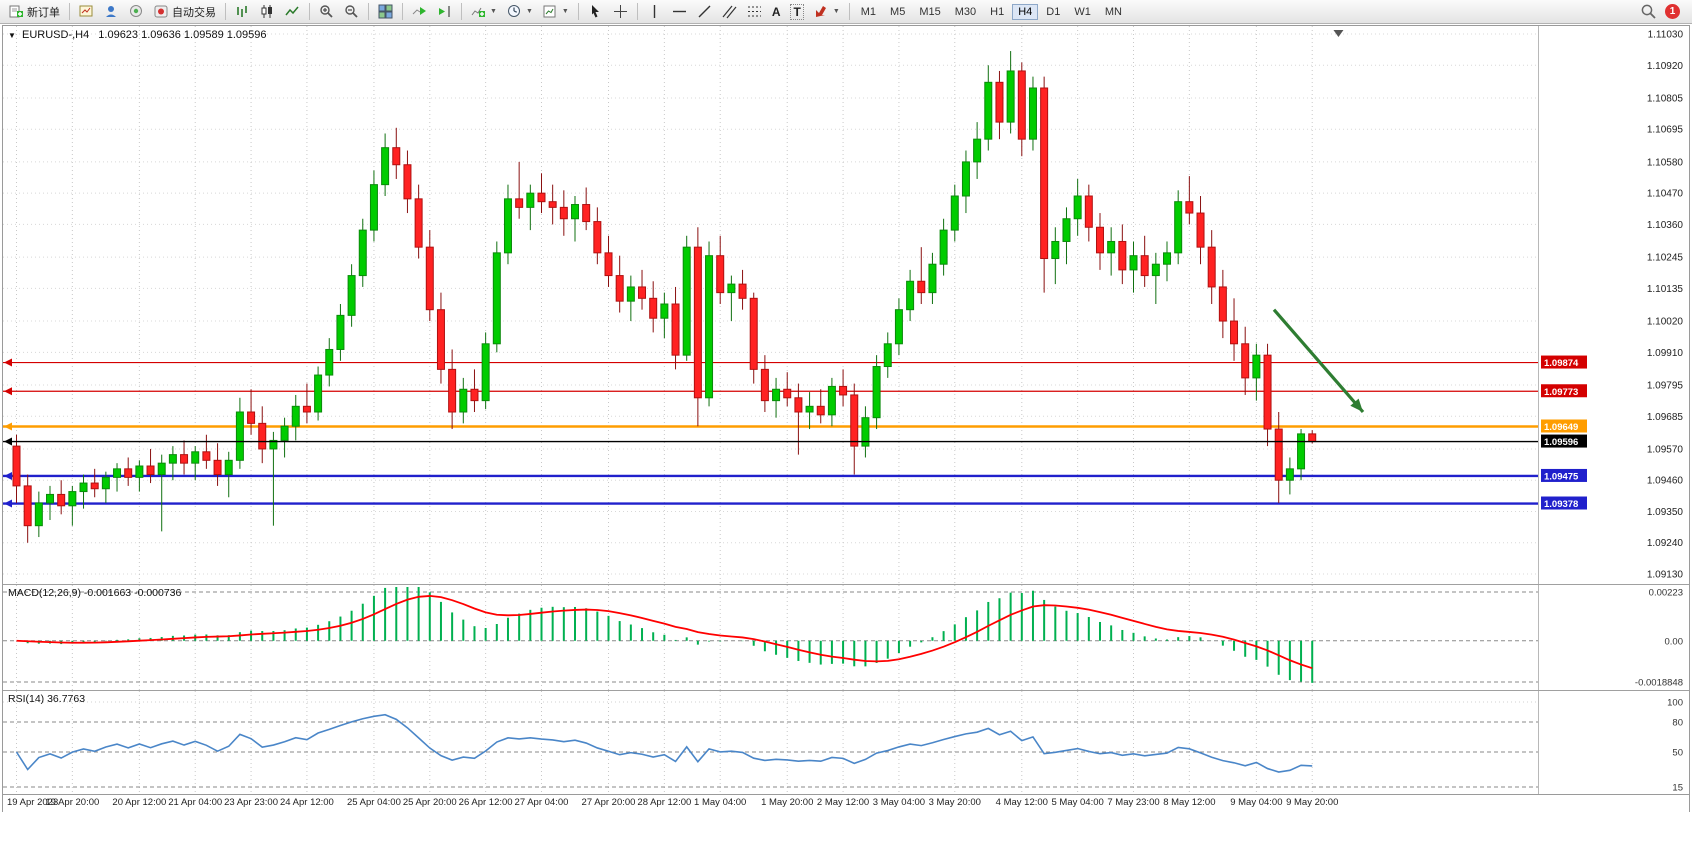 This screenshot has height=854, width=1692. I want to click on price-tick-label: 1.11030, so click(1666, 35).